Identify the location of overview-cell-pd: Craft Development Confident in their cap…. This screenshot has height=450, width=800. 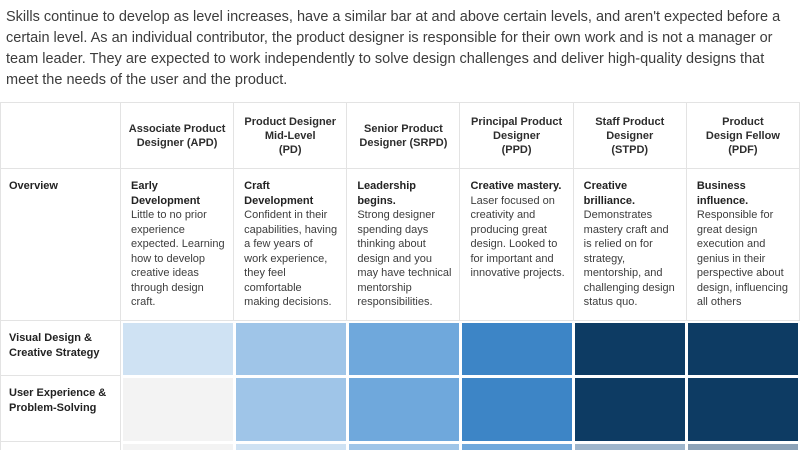
(291, 245).